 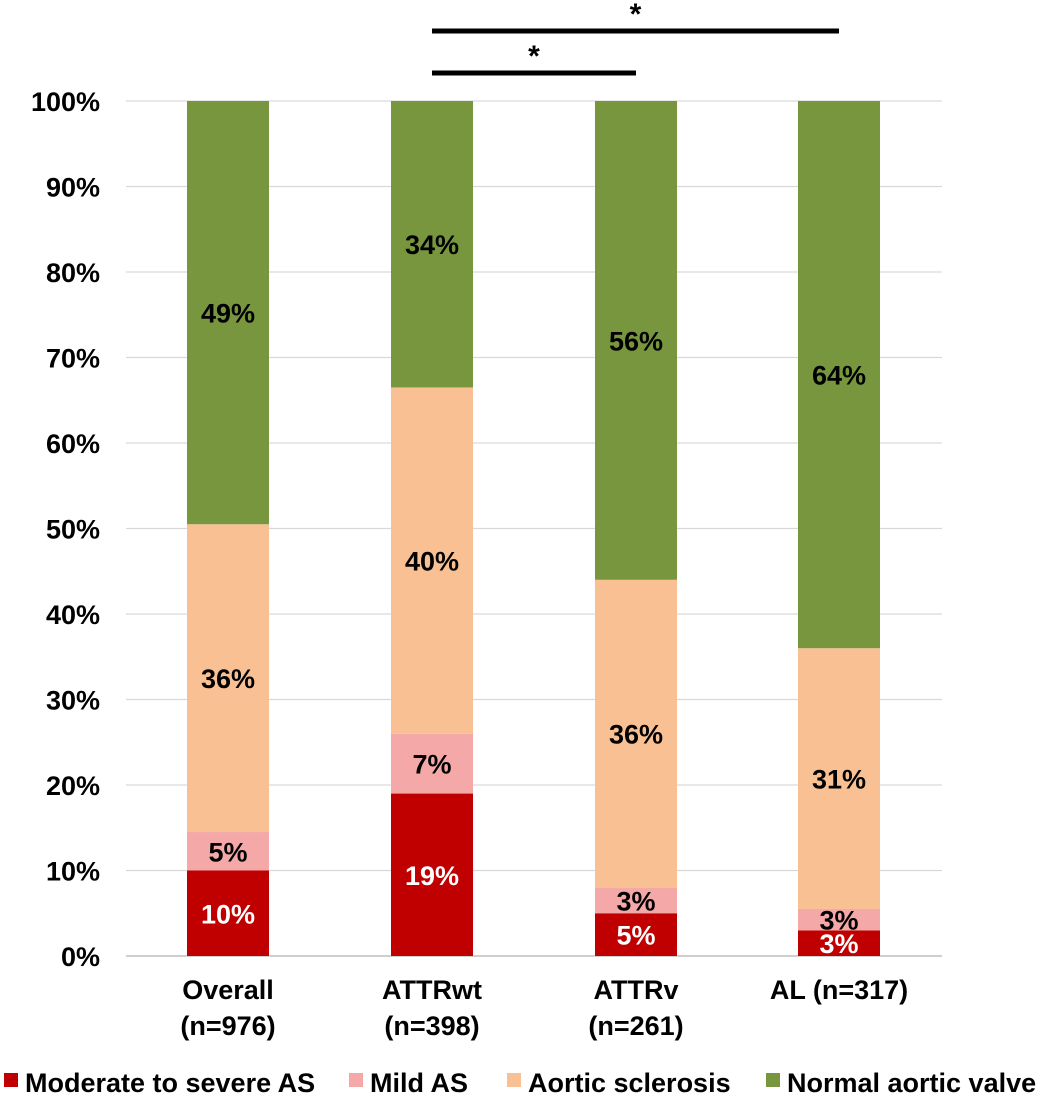 I want to click on data-label: 7%, so click(x=431, y=765).